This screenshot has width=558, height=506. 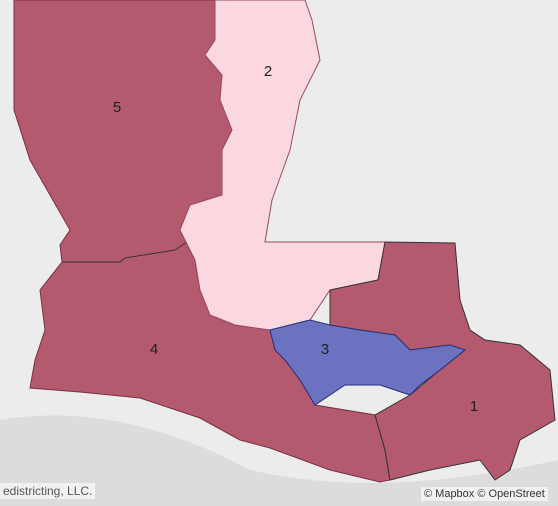 What do you see at coordinates (268, 71) in the screenshot?
I see `district-label: 2` at bounding box center [268, 71].